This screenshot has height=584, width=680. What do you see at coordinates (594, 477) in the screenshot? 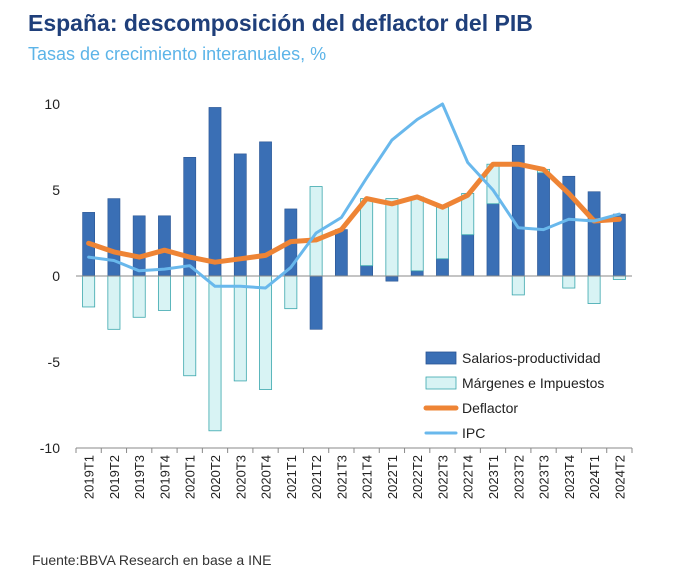
I see `x-tick-label: 2024T1` at bounding box center [594, 477].